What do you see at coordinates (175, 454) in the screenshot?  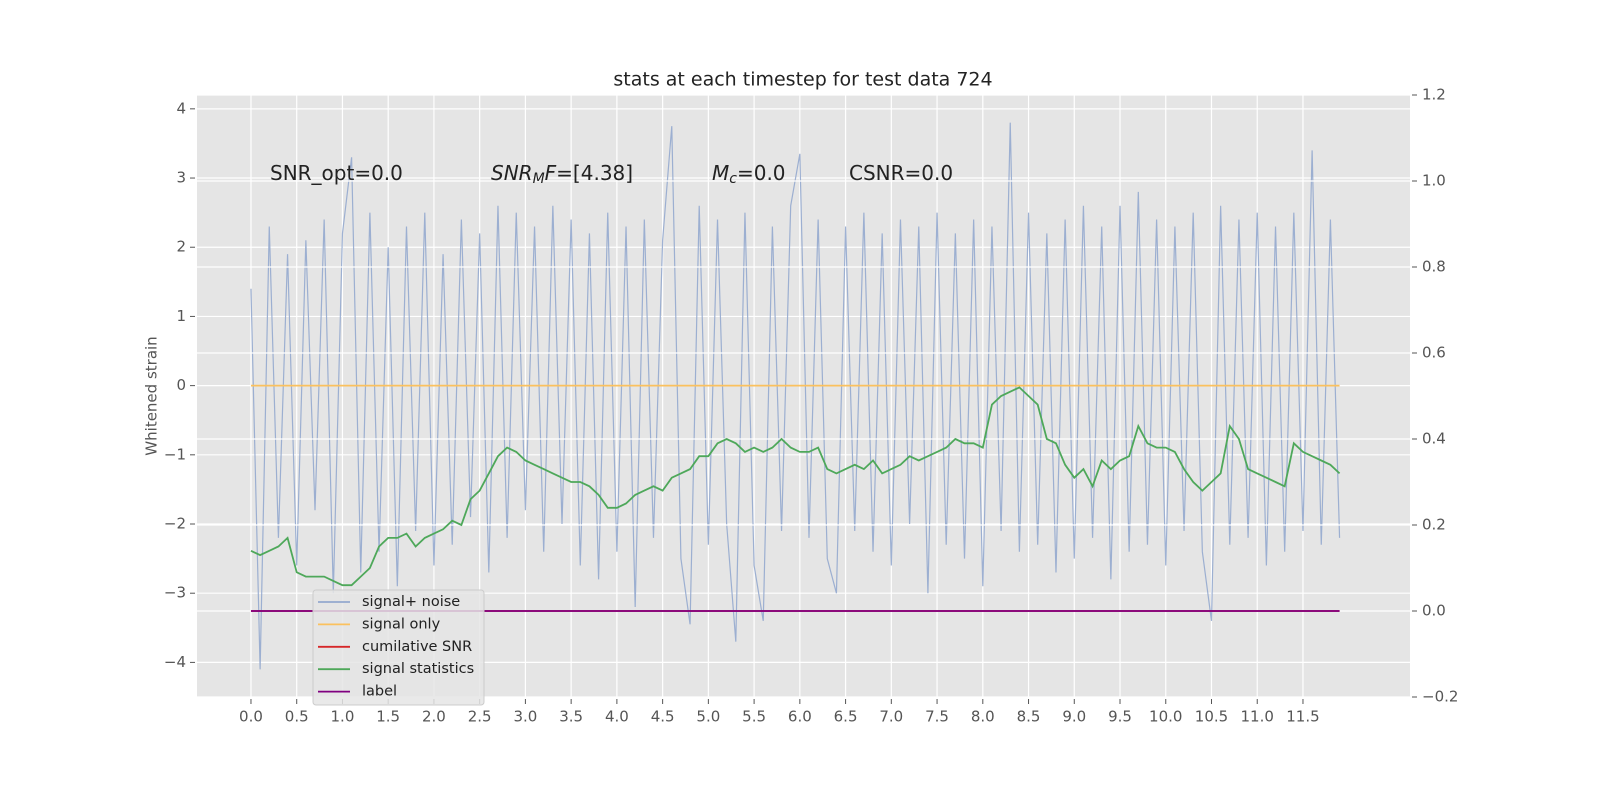 I see `y-tick-label: −1` at bounding box center [175, 454].